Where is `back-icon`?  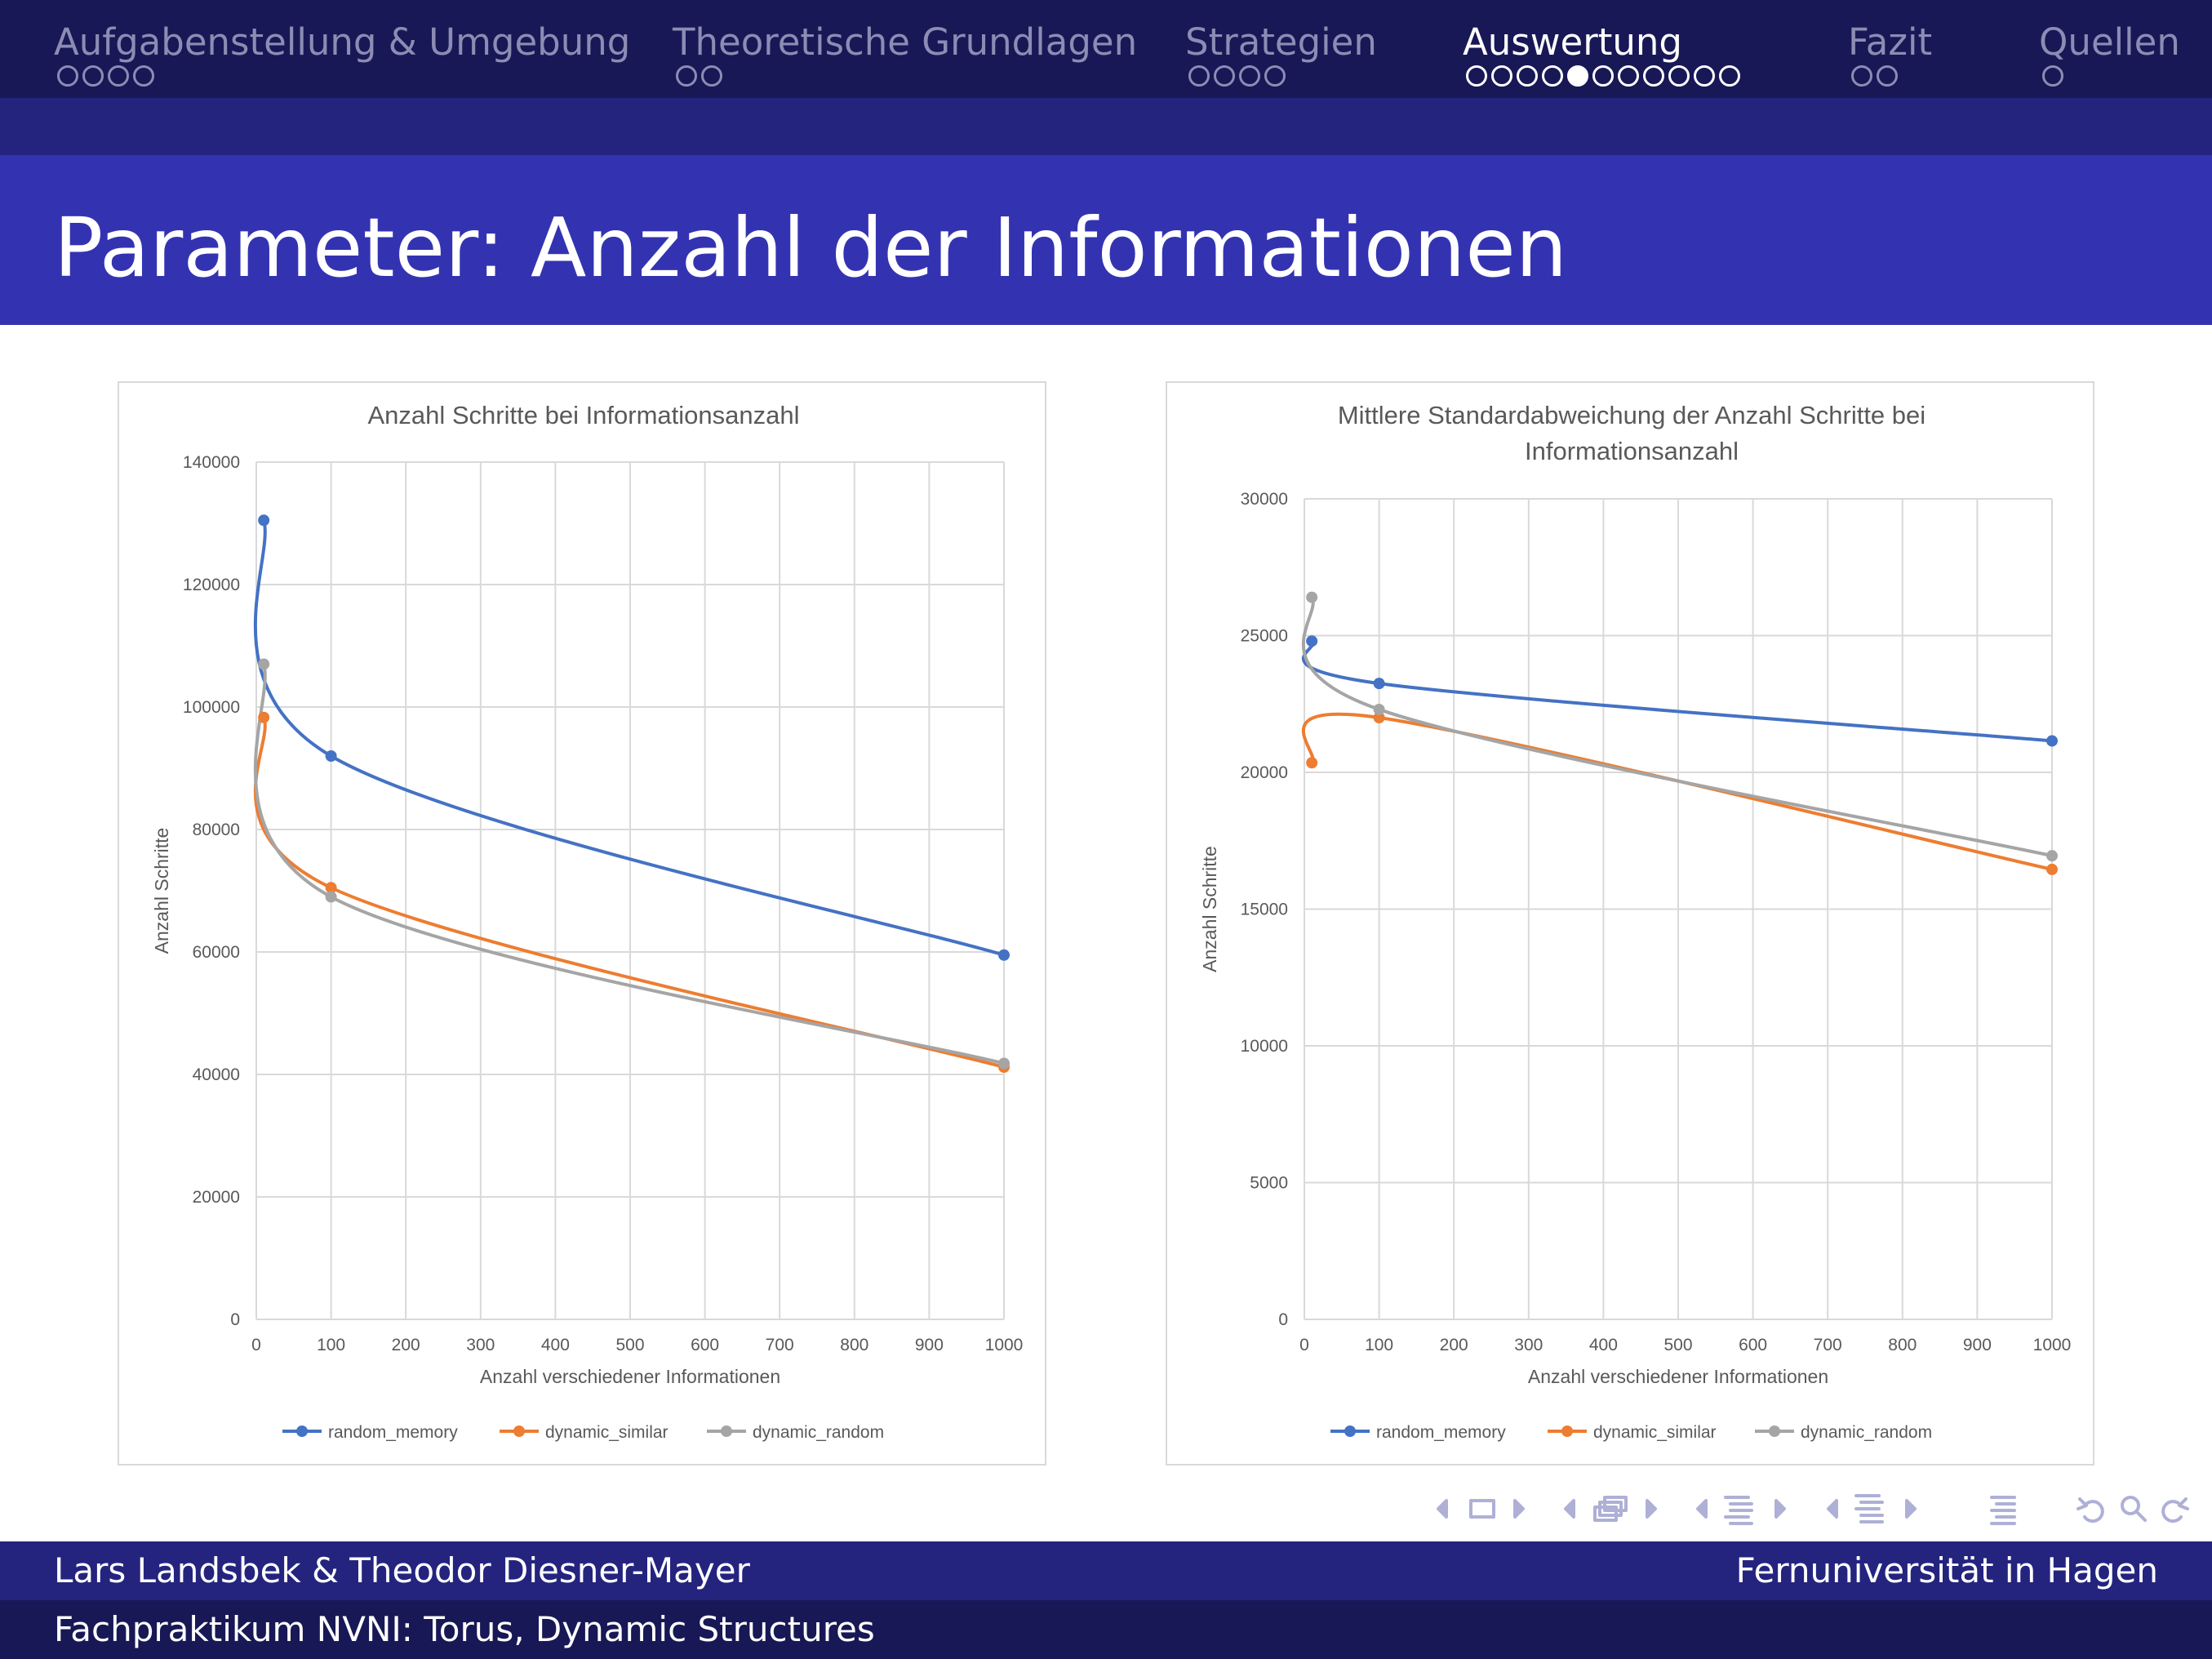
back-icon is located at coordinates (2090, 1510).